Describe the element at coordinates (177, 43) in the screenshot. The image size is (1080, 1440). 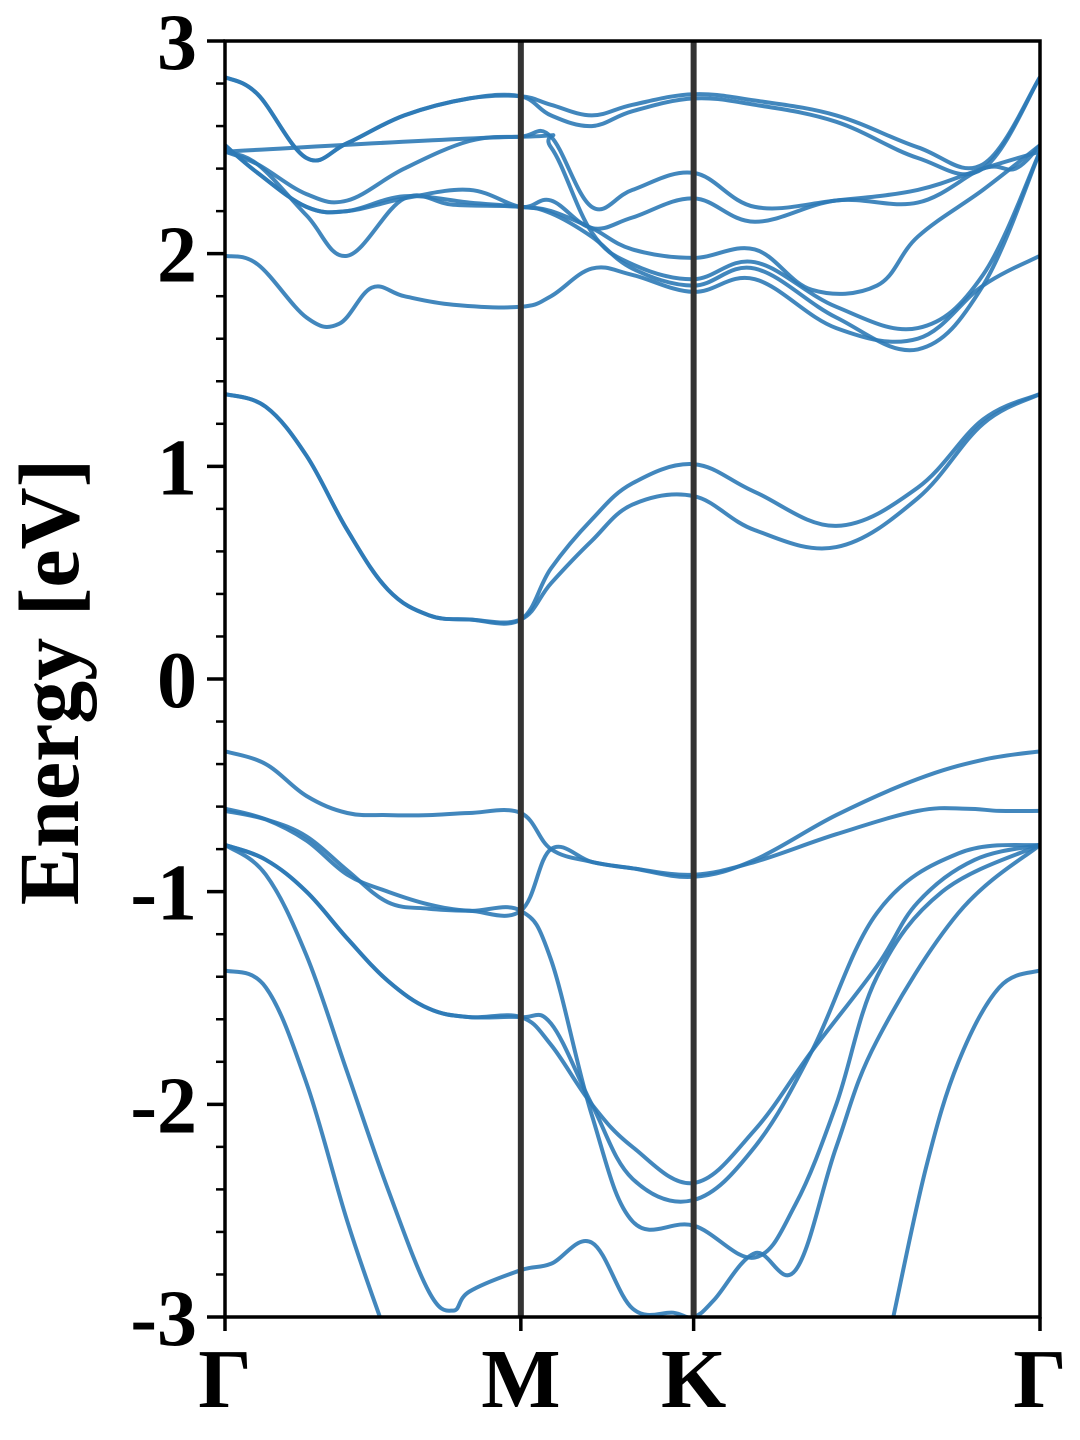
I see `y-tick-label: 3` at that location.